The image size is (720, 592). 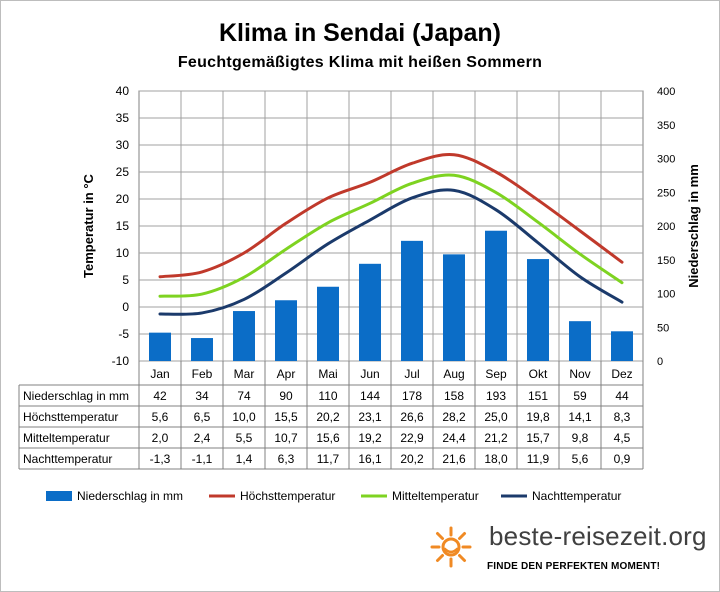 I want to click on x-tick-label: Aug, so click(x=453, y=374).